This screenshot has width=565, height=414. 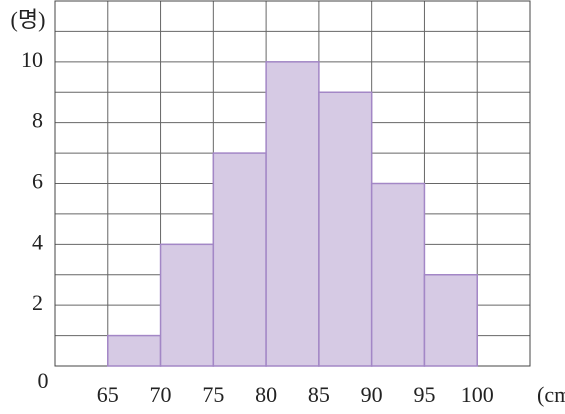 I want to click on y-axis-label: (명), so click(x=28, y=19).